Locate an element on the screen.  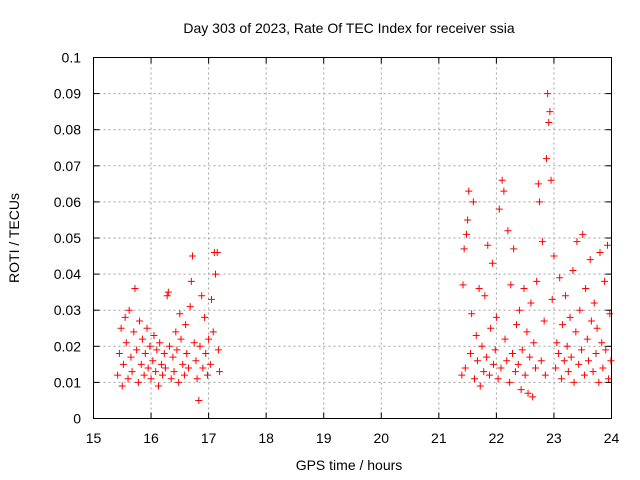
x-tick-label: 20 is located at coordinates (381, 438).